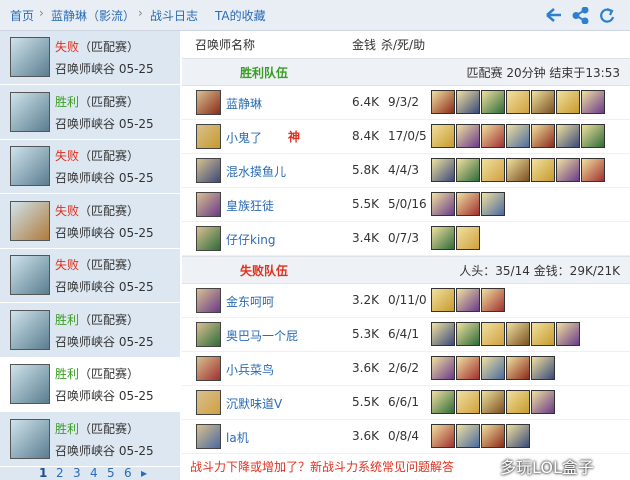 The image size is (630, 480). Describe the element at coordinates (365, 170) in the screenshot. I see `player-gold: 5.8K` at that location.